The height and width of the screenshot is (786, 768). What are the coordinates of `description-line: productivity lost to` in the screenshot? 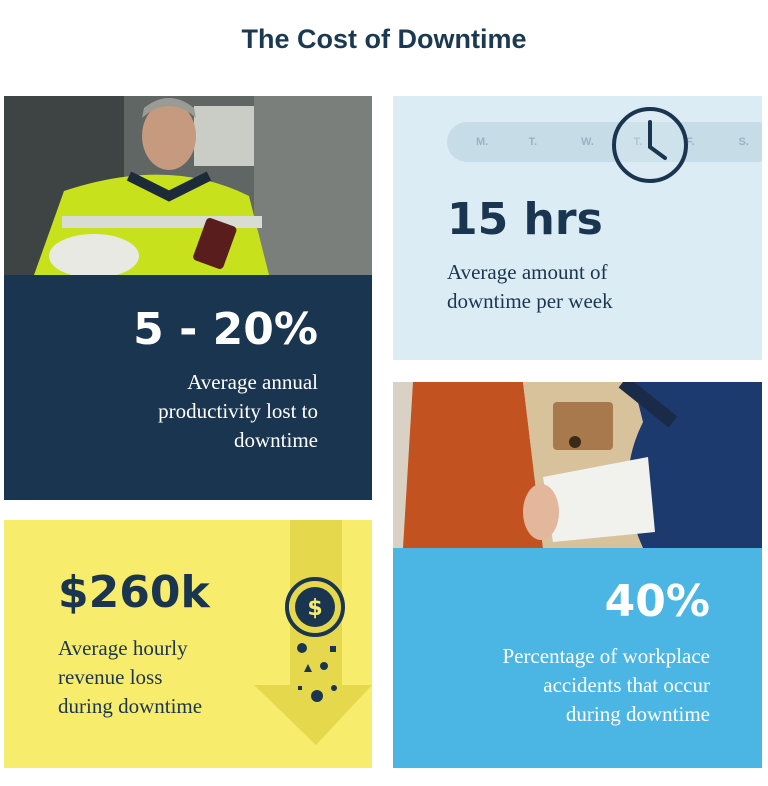 It's located at (238, 411).